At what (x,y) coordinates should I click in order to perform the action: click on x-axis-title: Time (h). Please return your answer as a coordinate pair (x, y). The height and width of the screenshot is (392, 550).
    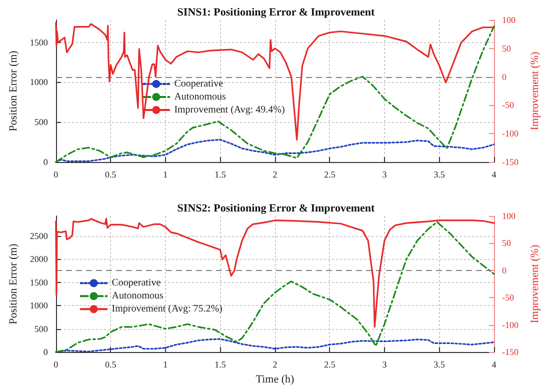
    Looking at the image, I should click on (275, 379).